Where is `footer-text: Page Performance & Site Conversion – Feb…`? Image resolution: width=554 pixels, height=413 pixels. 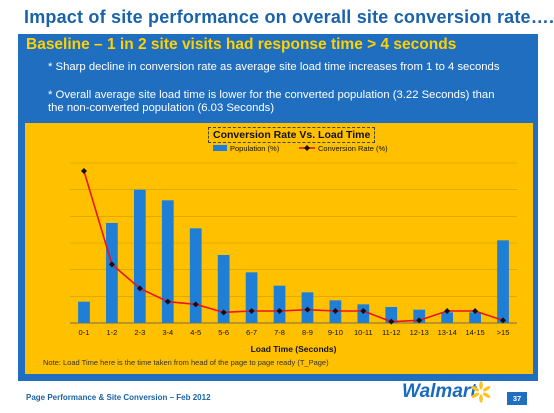 footer-text: Page Performance & Site Conversion – Feb… is located at coordinates (118, 397).